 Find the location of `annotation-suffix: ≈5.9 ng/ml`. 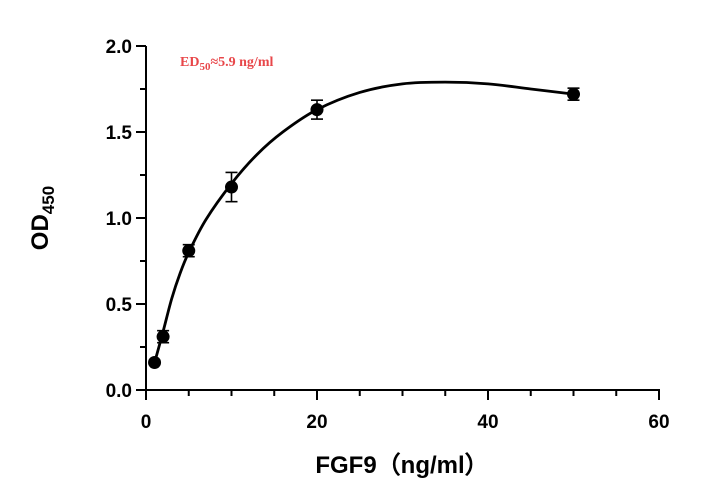

annotation-suffix: ≈5.9 ng/ml is located at coordinates (241, 62).